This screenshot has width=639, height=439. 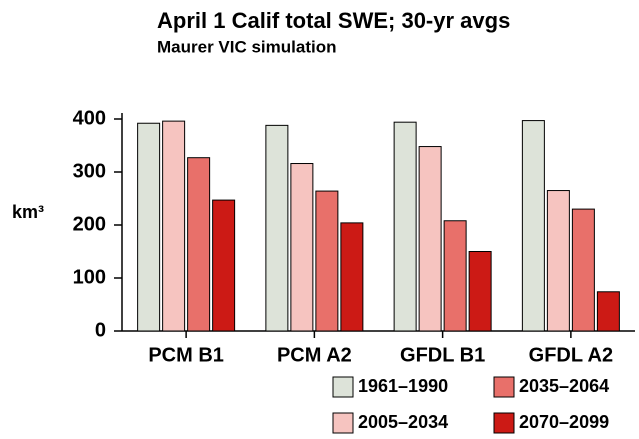 I want to click on y-tick-label: 0, so click(x=100, y=330).